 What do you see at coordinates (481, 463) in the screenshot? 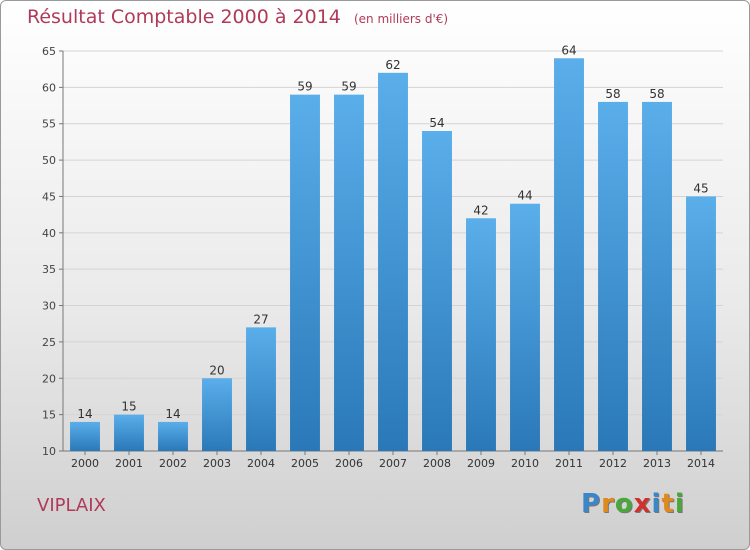
I see `x-tick-label: 2009` at bounding box center [481, 463].